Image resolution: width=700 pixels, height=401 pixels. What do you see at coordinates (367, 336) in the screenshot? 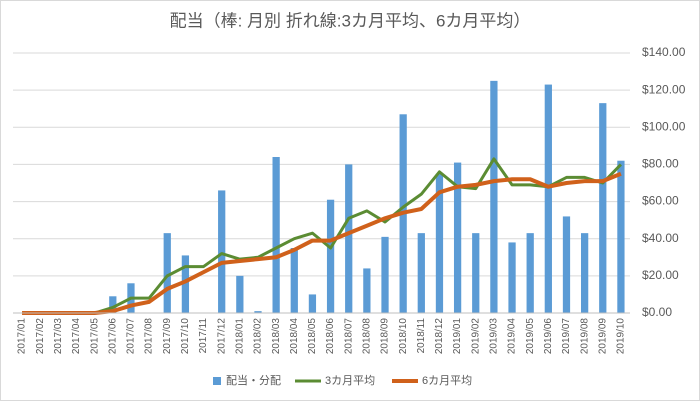
I see `x-tick-label: 2018/08` at bounding box center [367, 336].